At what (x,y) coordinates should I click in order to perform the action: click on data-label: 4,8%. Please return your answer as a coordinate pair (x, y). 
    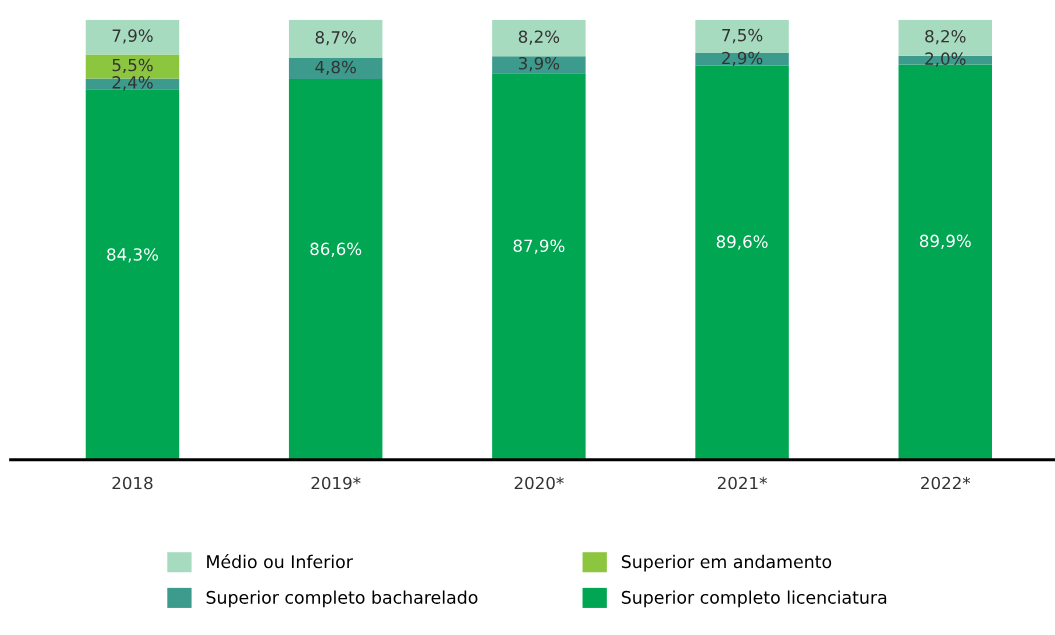
    Looking at the image, I should click on (335, 68).